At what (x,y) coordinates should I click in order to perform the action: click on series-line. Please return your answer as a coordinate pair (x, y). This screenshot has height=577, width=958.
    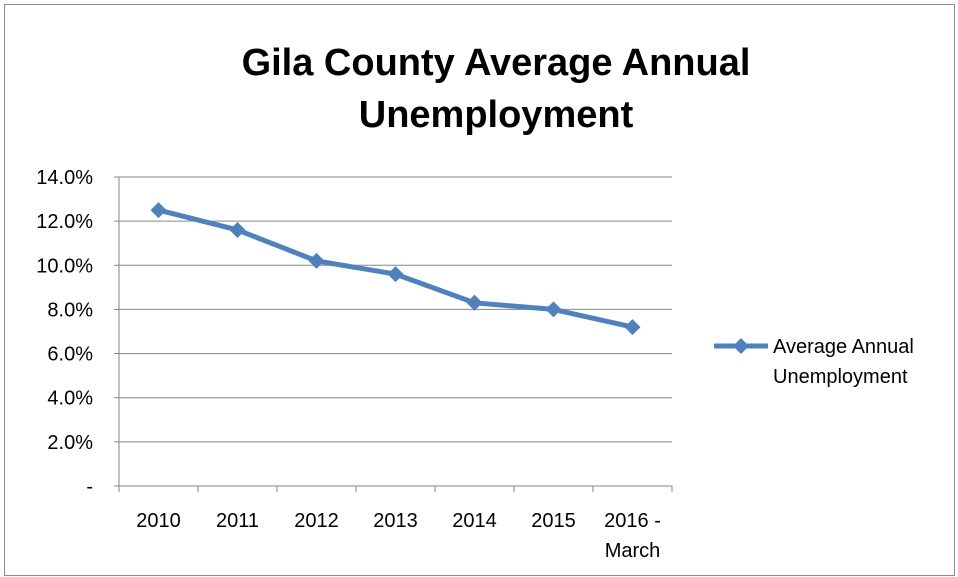
    Looking at the image, I should click on (395, 269).